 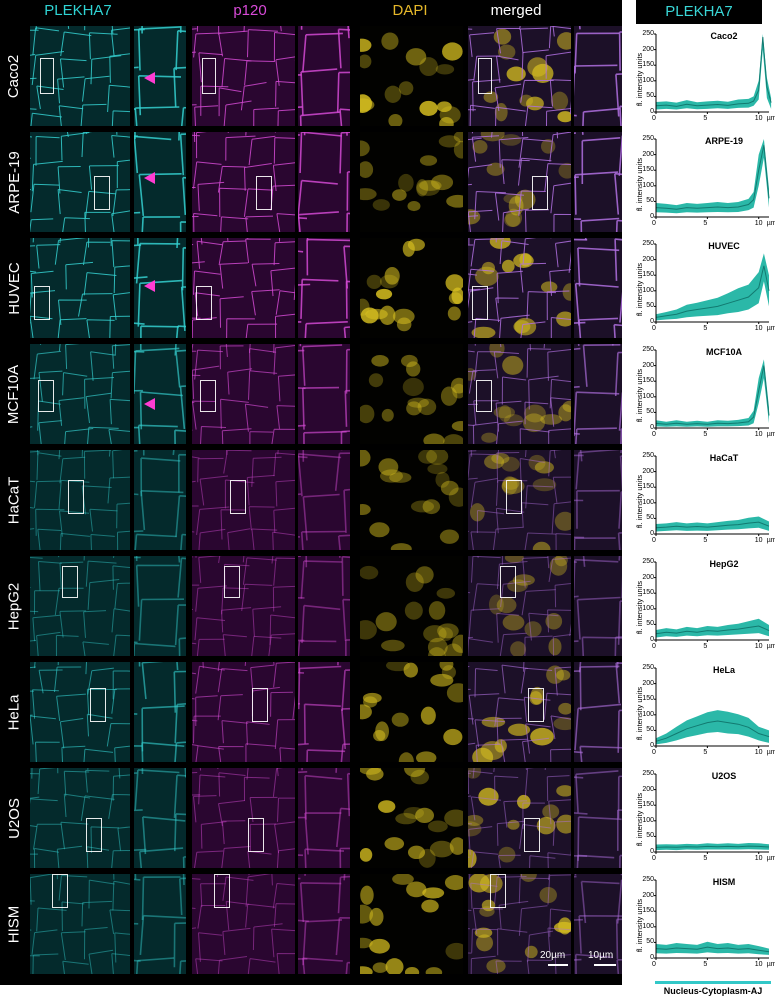 What do you see at coordinates (724, 36) in the screenshot?
I see `plot-title: Caco2` at bounding box center [724, 36].